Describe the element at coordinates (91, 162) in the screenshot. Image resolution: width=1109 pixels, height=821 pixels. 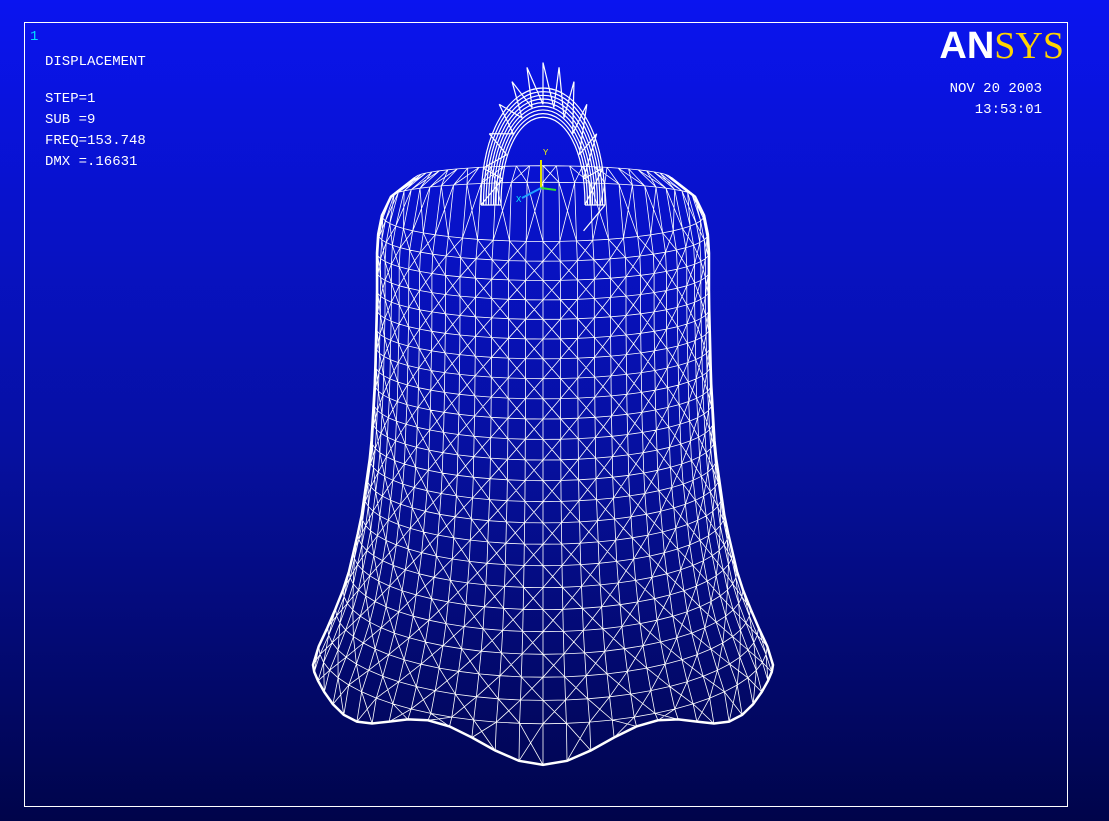
I see `legend-line: DMX =.16631` at that location.